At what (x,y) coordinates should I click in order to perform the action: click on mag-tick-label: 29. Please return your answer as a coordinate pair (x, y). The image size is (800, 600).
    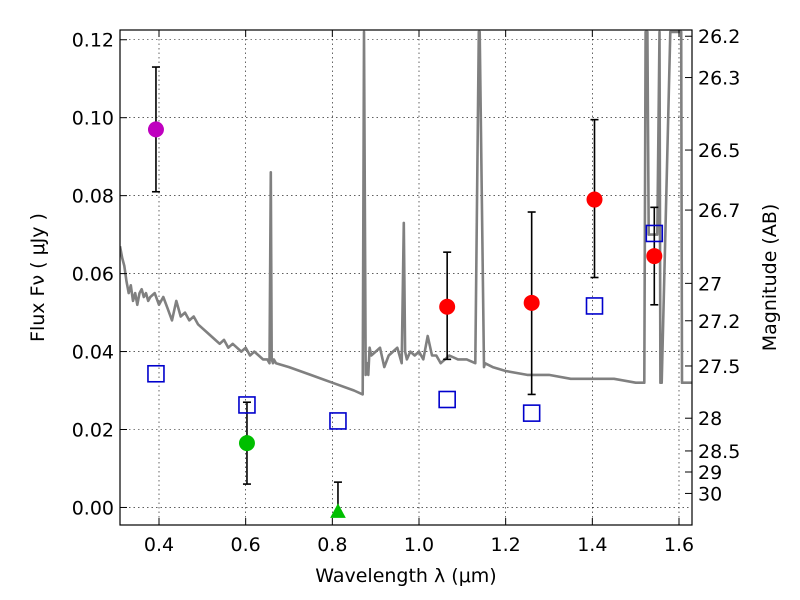
    Looking at the image, I should click on (710, 473).